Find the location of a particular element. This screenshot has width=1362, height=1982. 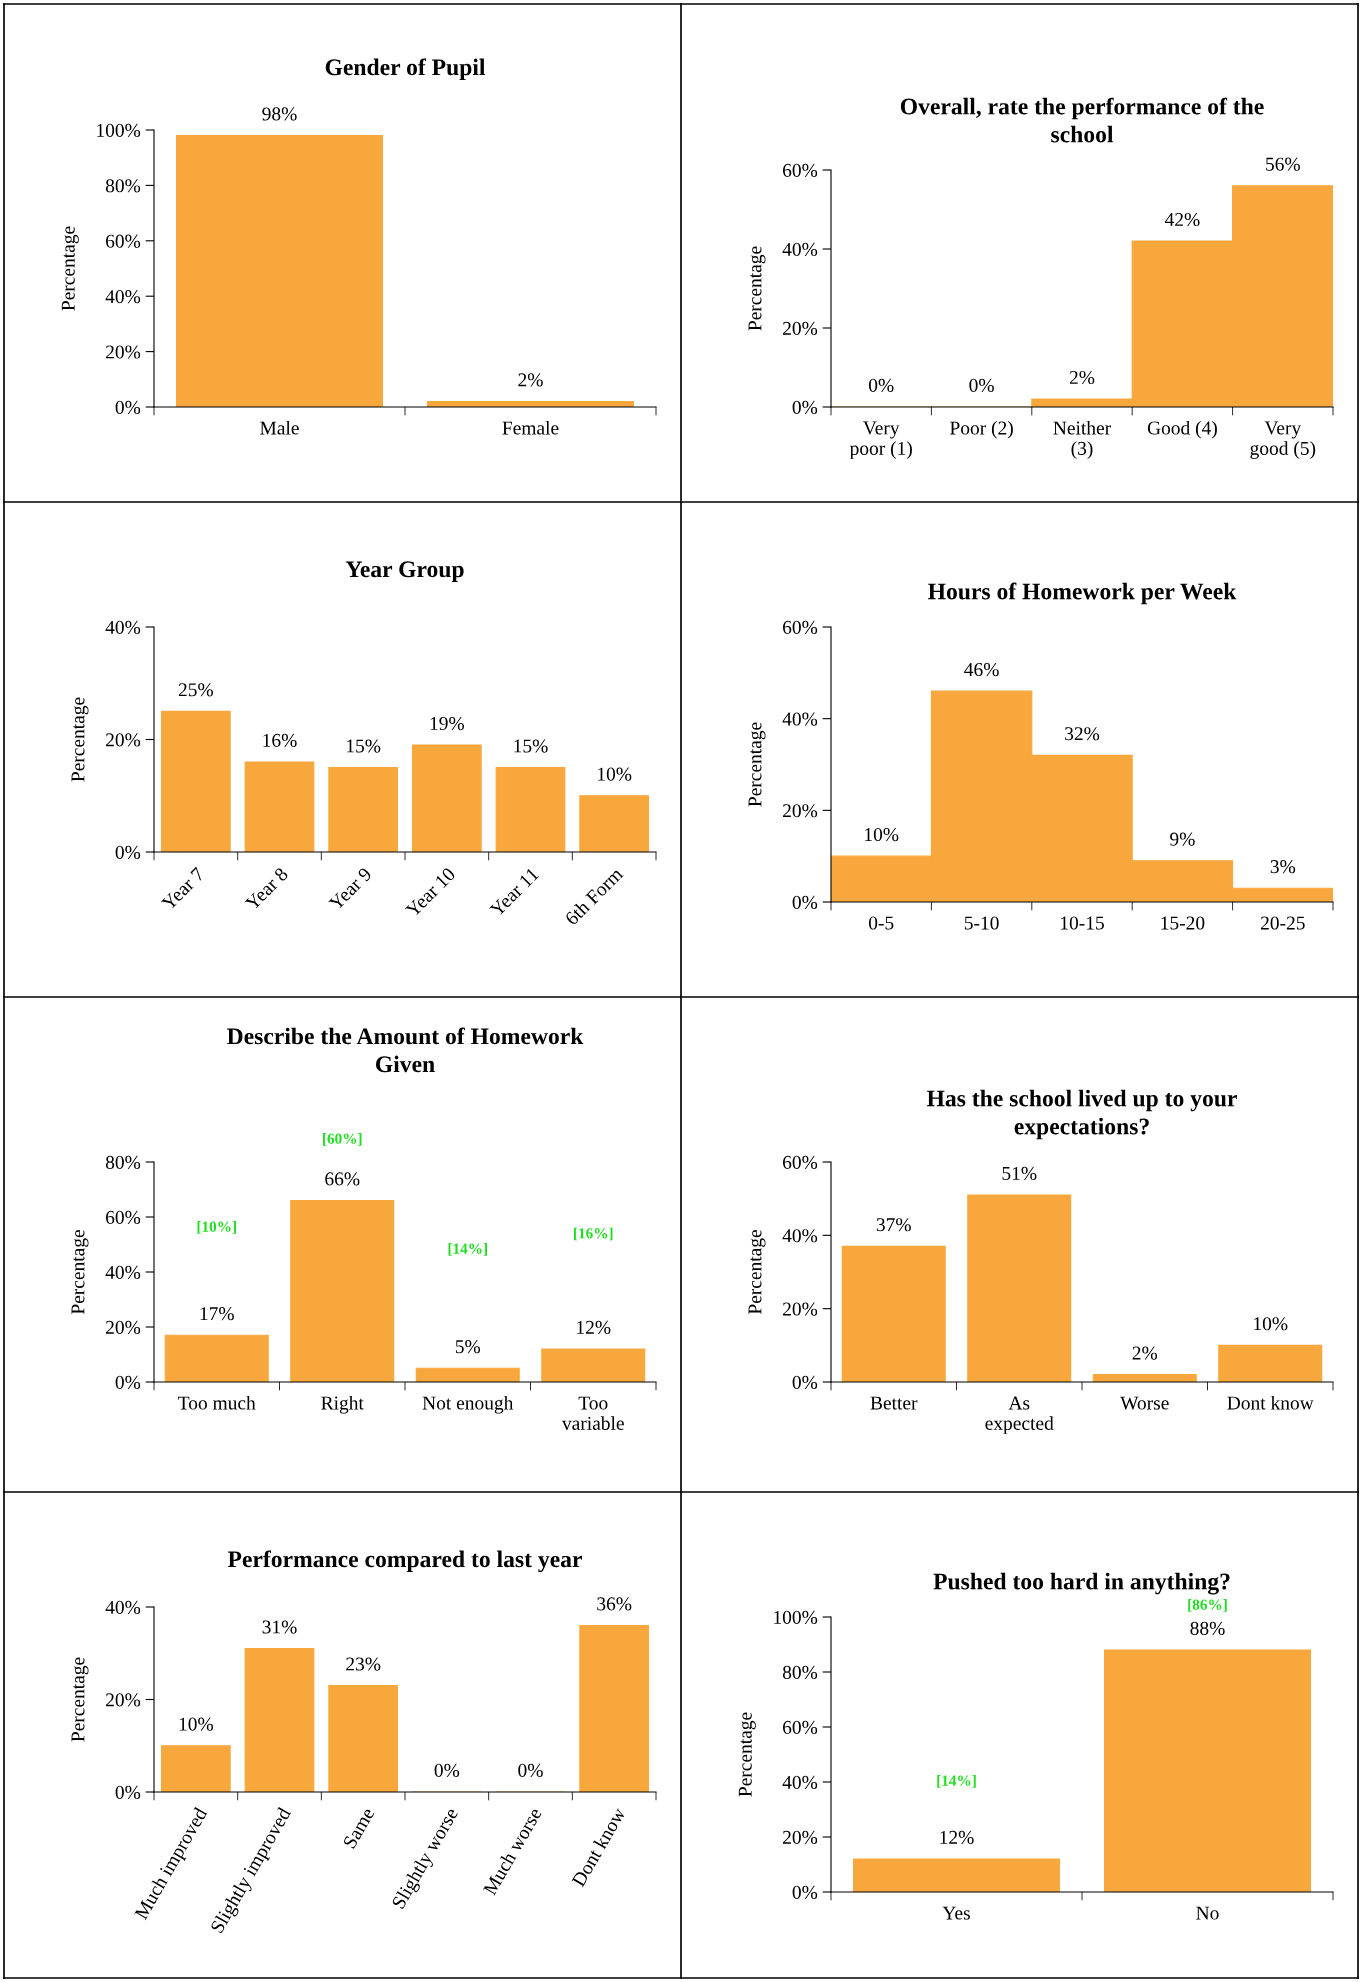

data-label: 16% is located at coordinates (280, 740).